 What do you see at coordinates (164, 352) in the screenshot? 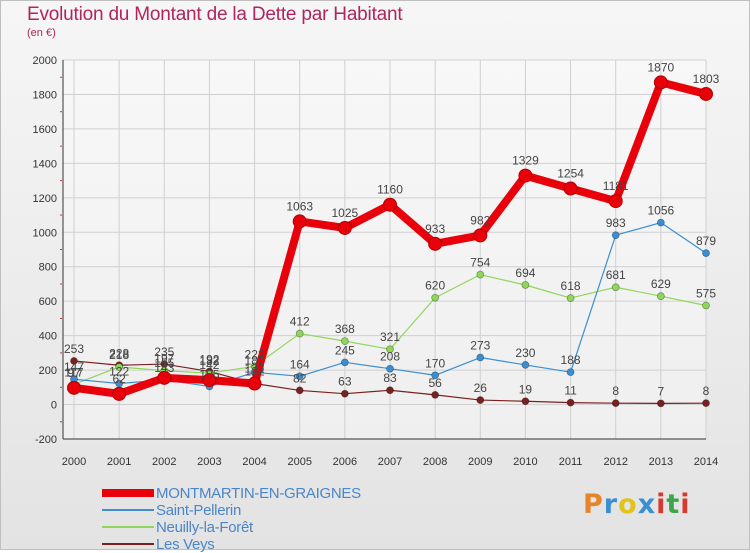
I see `data-label: 235` at bounding box center [164, 352].